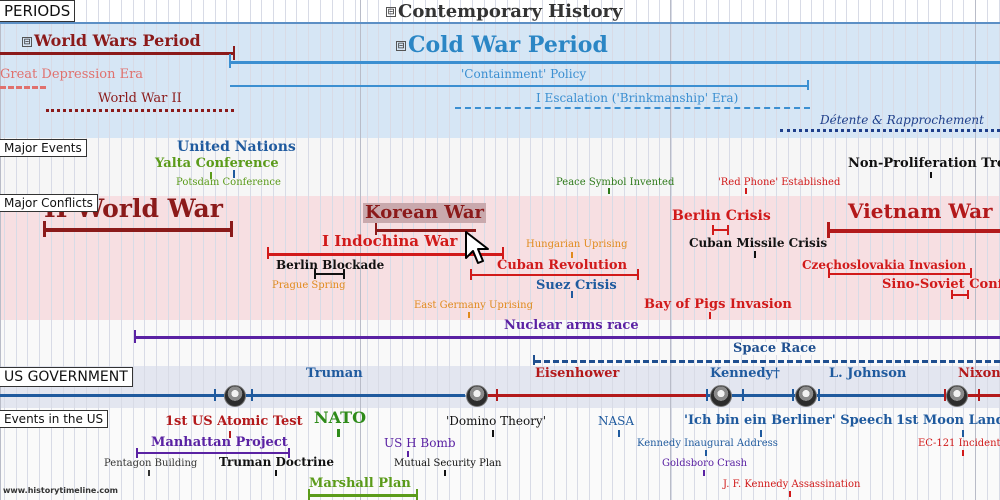 The width and height of the screenshot is (1000, 500). What do you see at coordinates (758, 243) in the screenshot?
I see `conflict-cuban-missile: Cuban Missile Crisis` at bounding box center [758, 243].